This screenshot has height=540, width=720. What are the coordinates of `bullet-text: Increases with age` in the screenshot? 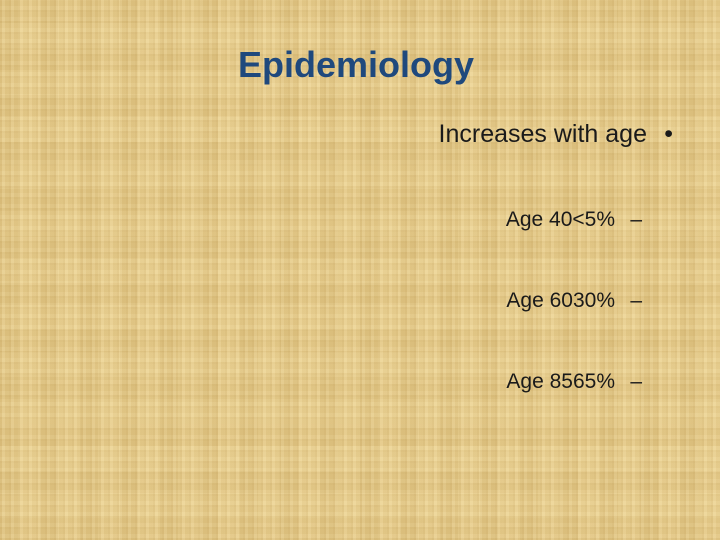 It's located at (542, 133).